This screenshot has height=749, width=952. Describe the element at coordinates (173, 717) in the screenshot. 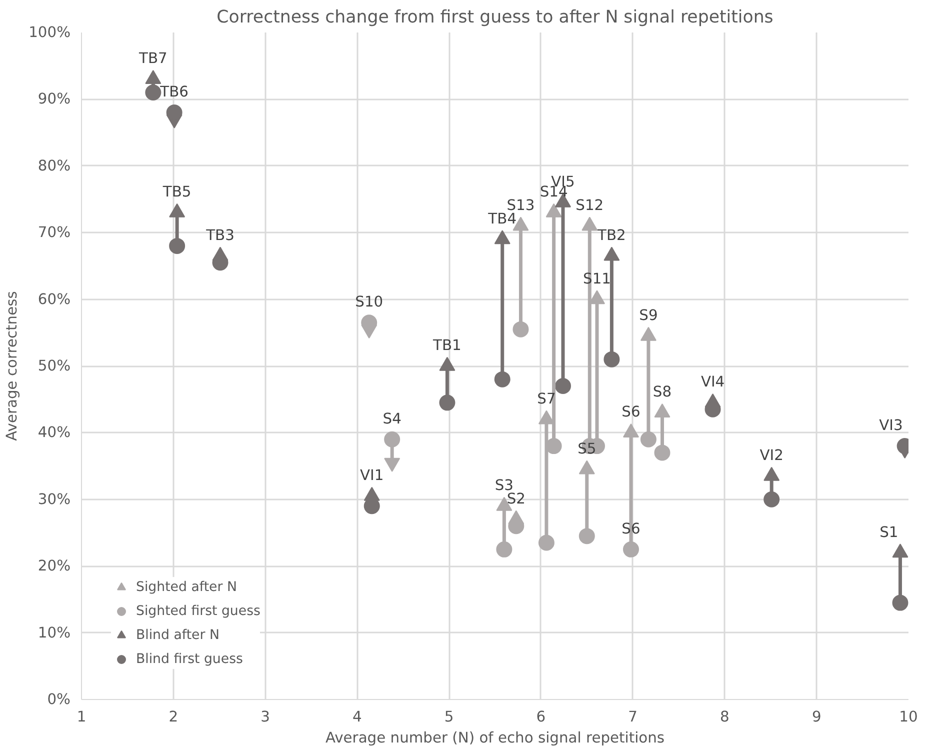

I see `x-tick-label: 2` at that location.